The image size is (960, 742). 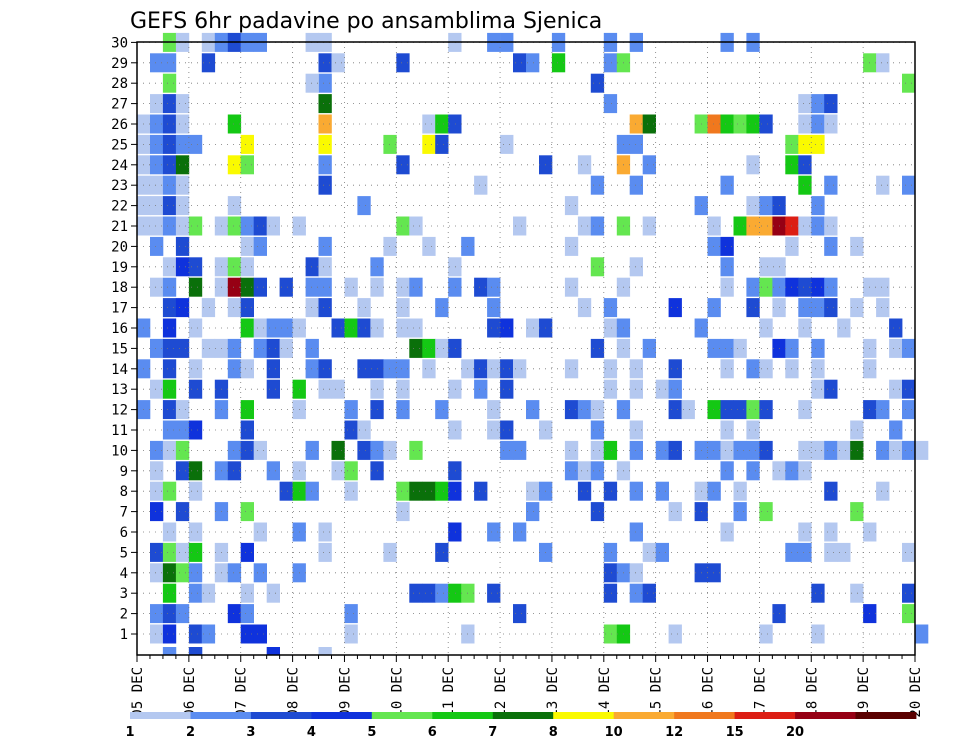 I want to click on y-tick-label: 21, so click(x=119, y=227).